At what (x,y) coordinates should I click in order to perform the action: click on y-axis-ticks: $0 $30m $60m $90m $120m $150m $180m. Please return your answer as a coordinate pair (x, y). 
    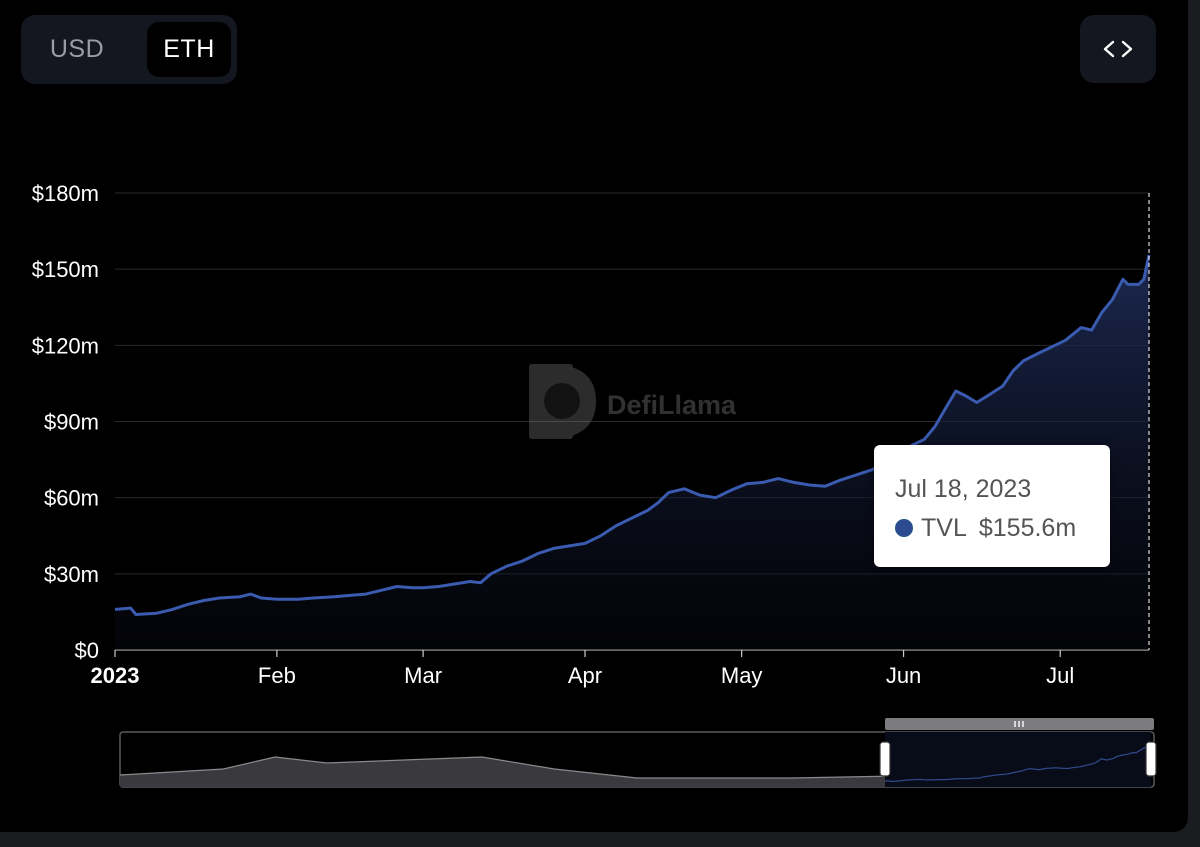
    Looking at the image, I should click on (65, 422).